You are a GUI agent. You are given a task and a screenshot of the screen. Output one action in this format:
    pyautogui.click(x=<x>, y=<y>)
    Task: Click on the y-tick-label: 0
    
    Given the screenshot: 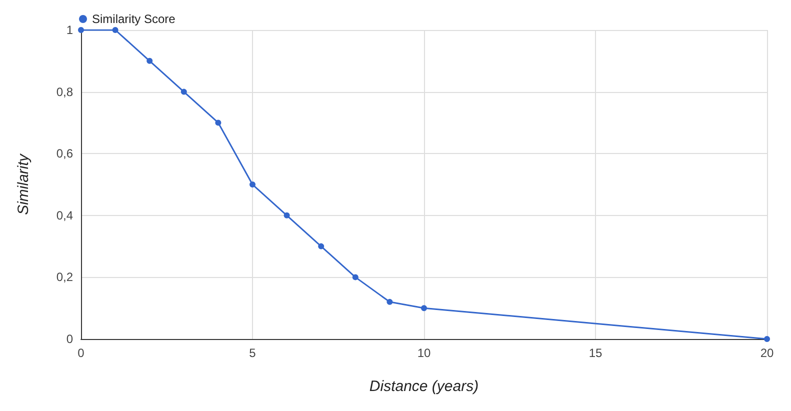 What is the action you would take?
    pyautogui.click(x=70, y=339)
    